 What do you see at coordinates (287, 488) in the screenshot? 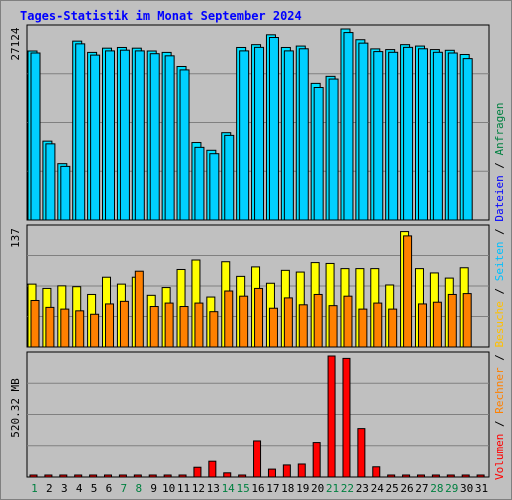
I see `day-tick-label: 18` at bounding box center [287, 488].